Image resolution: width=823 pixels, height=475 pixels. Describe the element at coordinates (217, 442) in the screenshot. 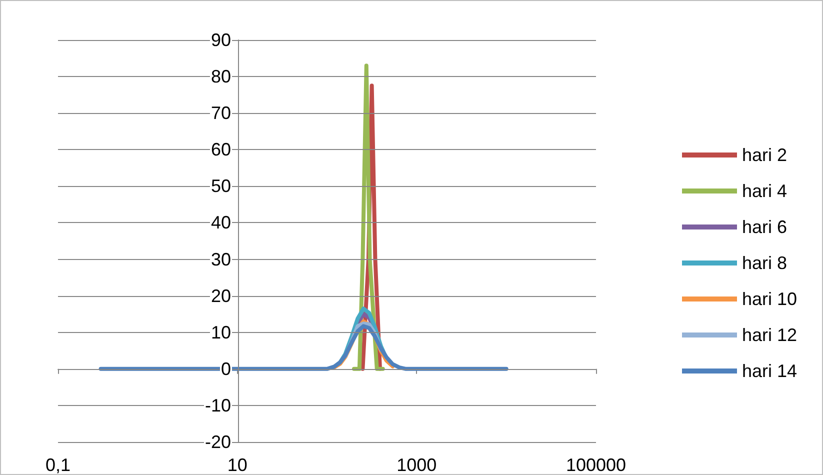

I see `y-tick-label: -20` at that location.